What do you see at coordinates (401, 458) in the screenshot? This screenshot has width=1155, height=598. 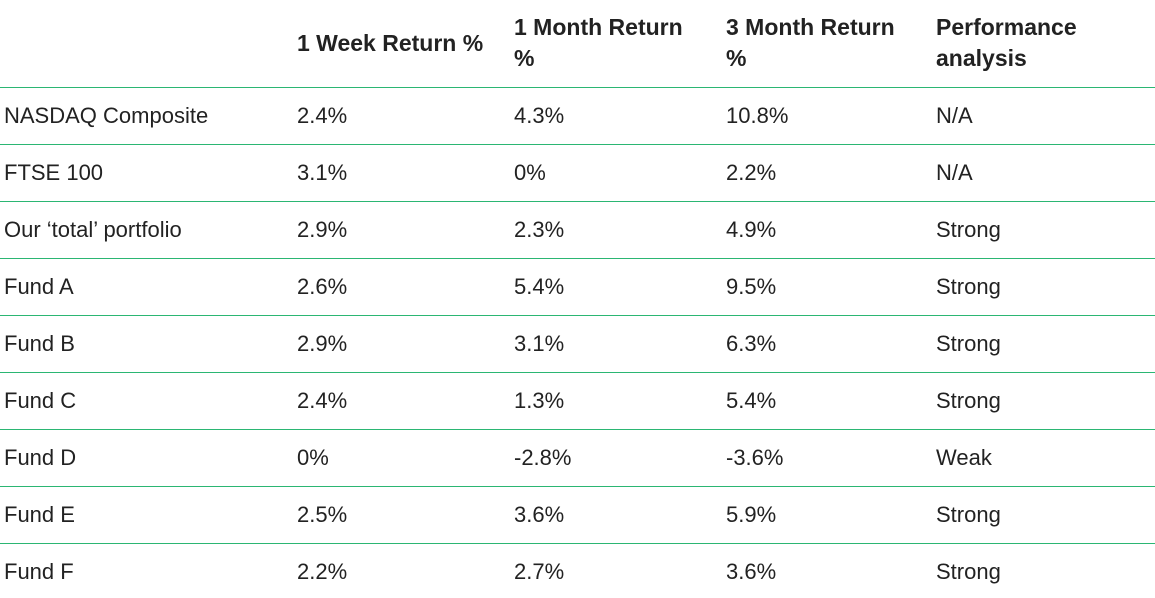 I see `cell-1-week-return: 0%` at bounding box center [401, 458].